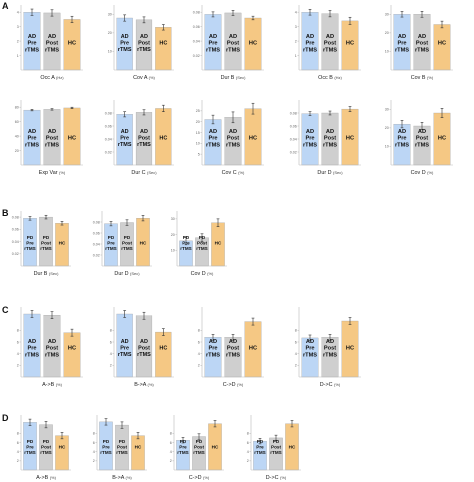 The image size is (474, 482). Describe the element at coordinates (49, 138) in the screenshot. I see `chart-6: 20 40 60 80 AD Pre rTMS AD Post rTMS HC Exp Var (%)` at that location.